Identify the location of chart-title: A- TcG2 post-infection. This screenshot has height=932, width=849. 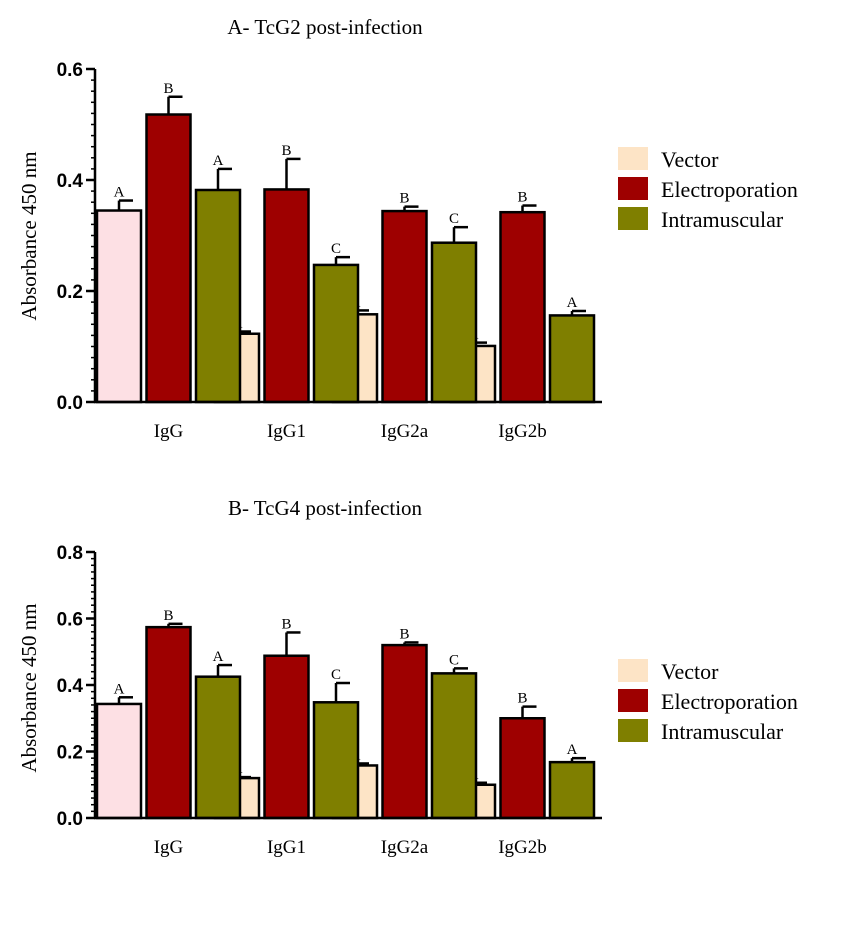
(325, 27).